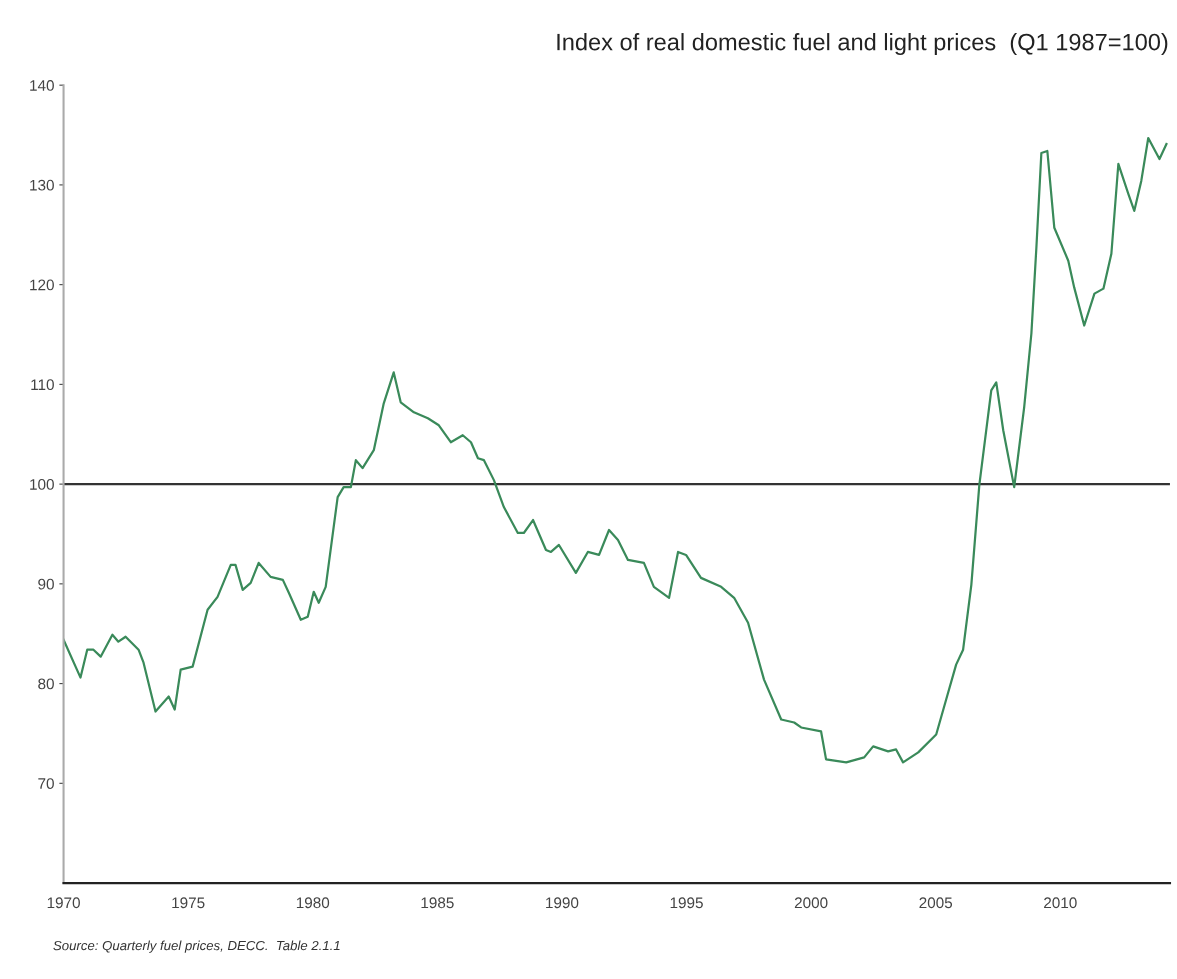 The height and width of the screenshot is (979, 1177). I want to click on y-tick-label: 130, so click(42, 185).